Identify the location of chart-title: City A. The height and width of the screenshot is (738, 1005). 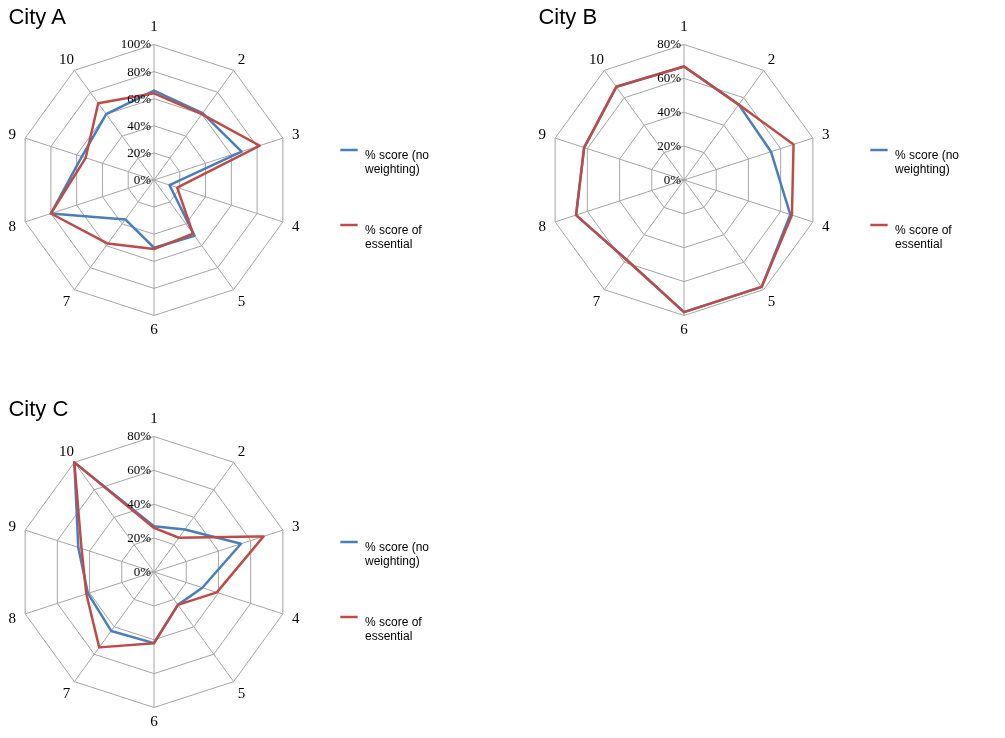
(37, 16).